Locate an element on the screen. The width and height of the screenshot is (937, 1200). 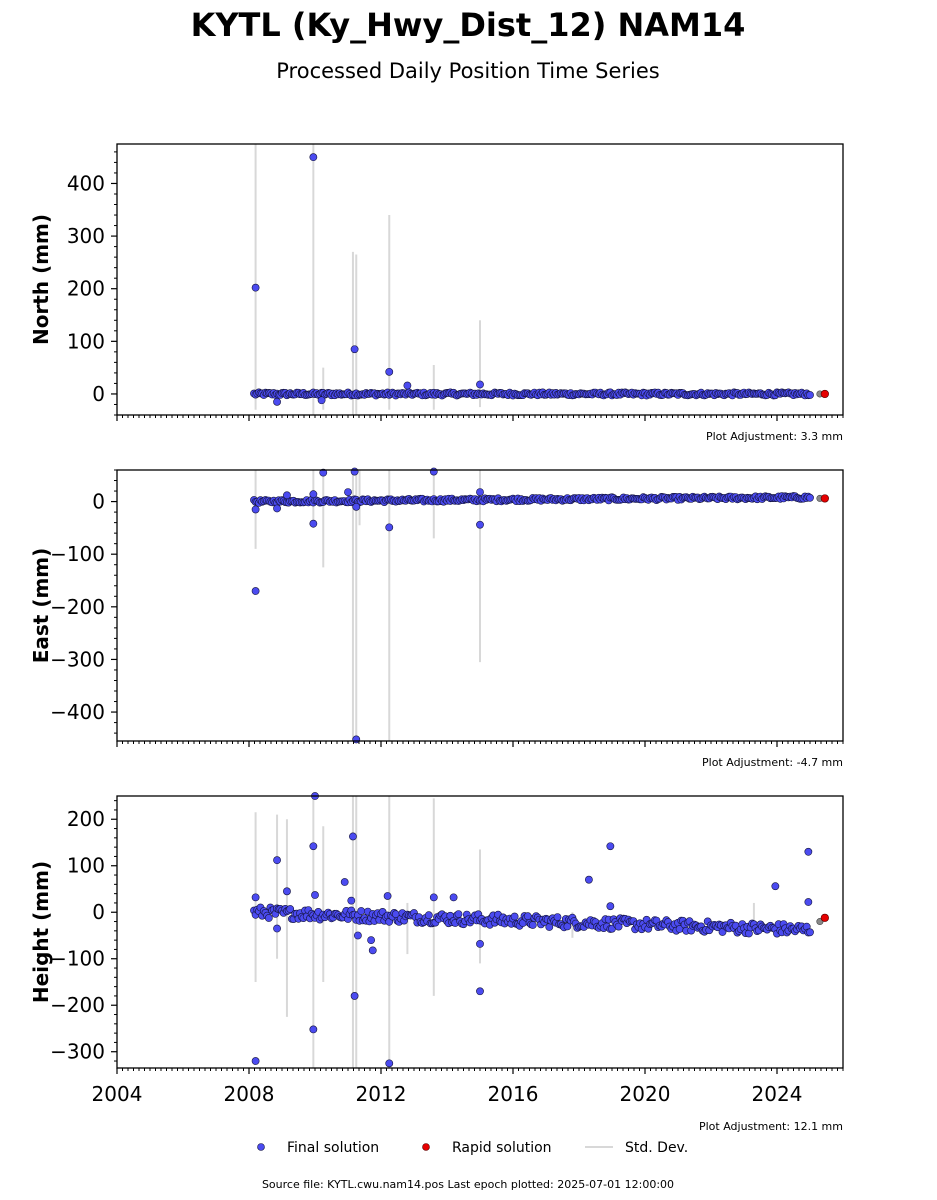
east-y-tick-label: −100 is located at coordinates (77, 554).